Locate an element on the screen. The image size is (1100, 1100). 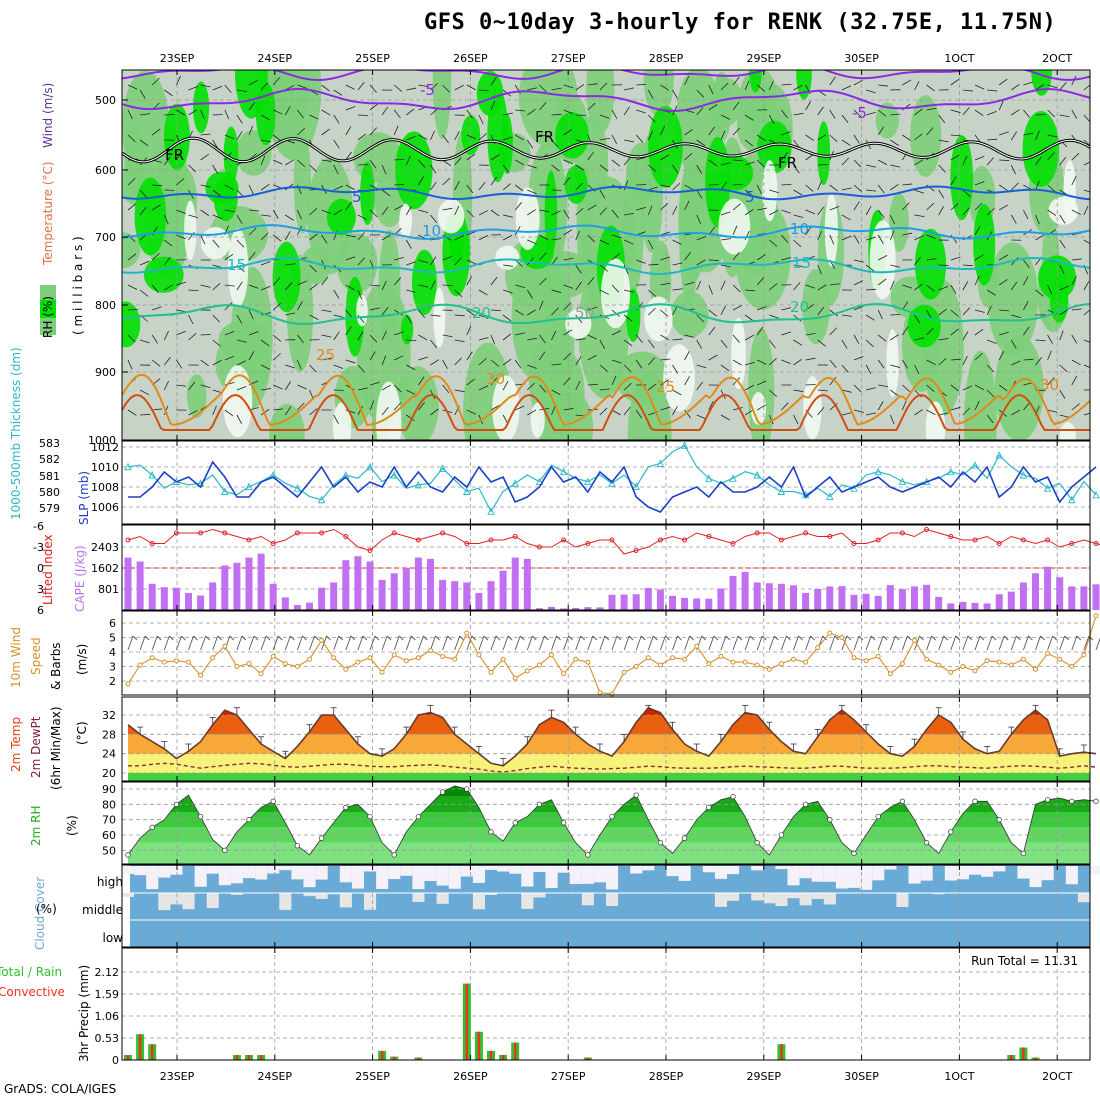
wind10-label-2: Speed is located at coordinates (36, 656).